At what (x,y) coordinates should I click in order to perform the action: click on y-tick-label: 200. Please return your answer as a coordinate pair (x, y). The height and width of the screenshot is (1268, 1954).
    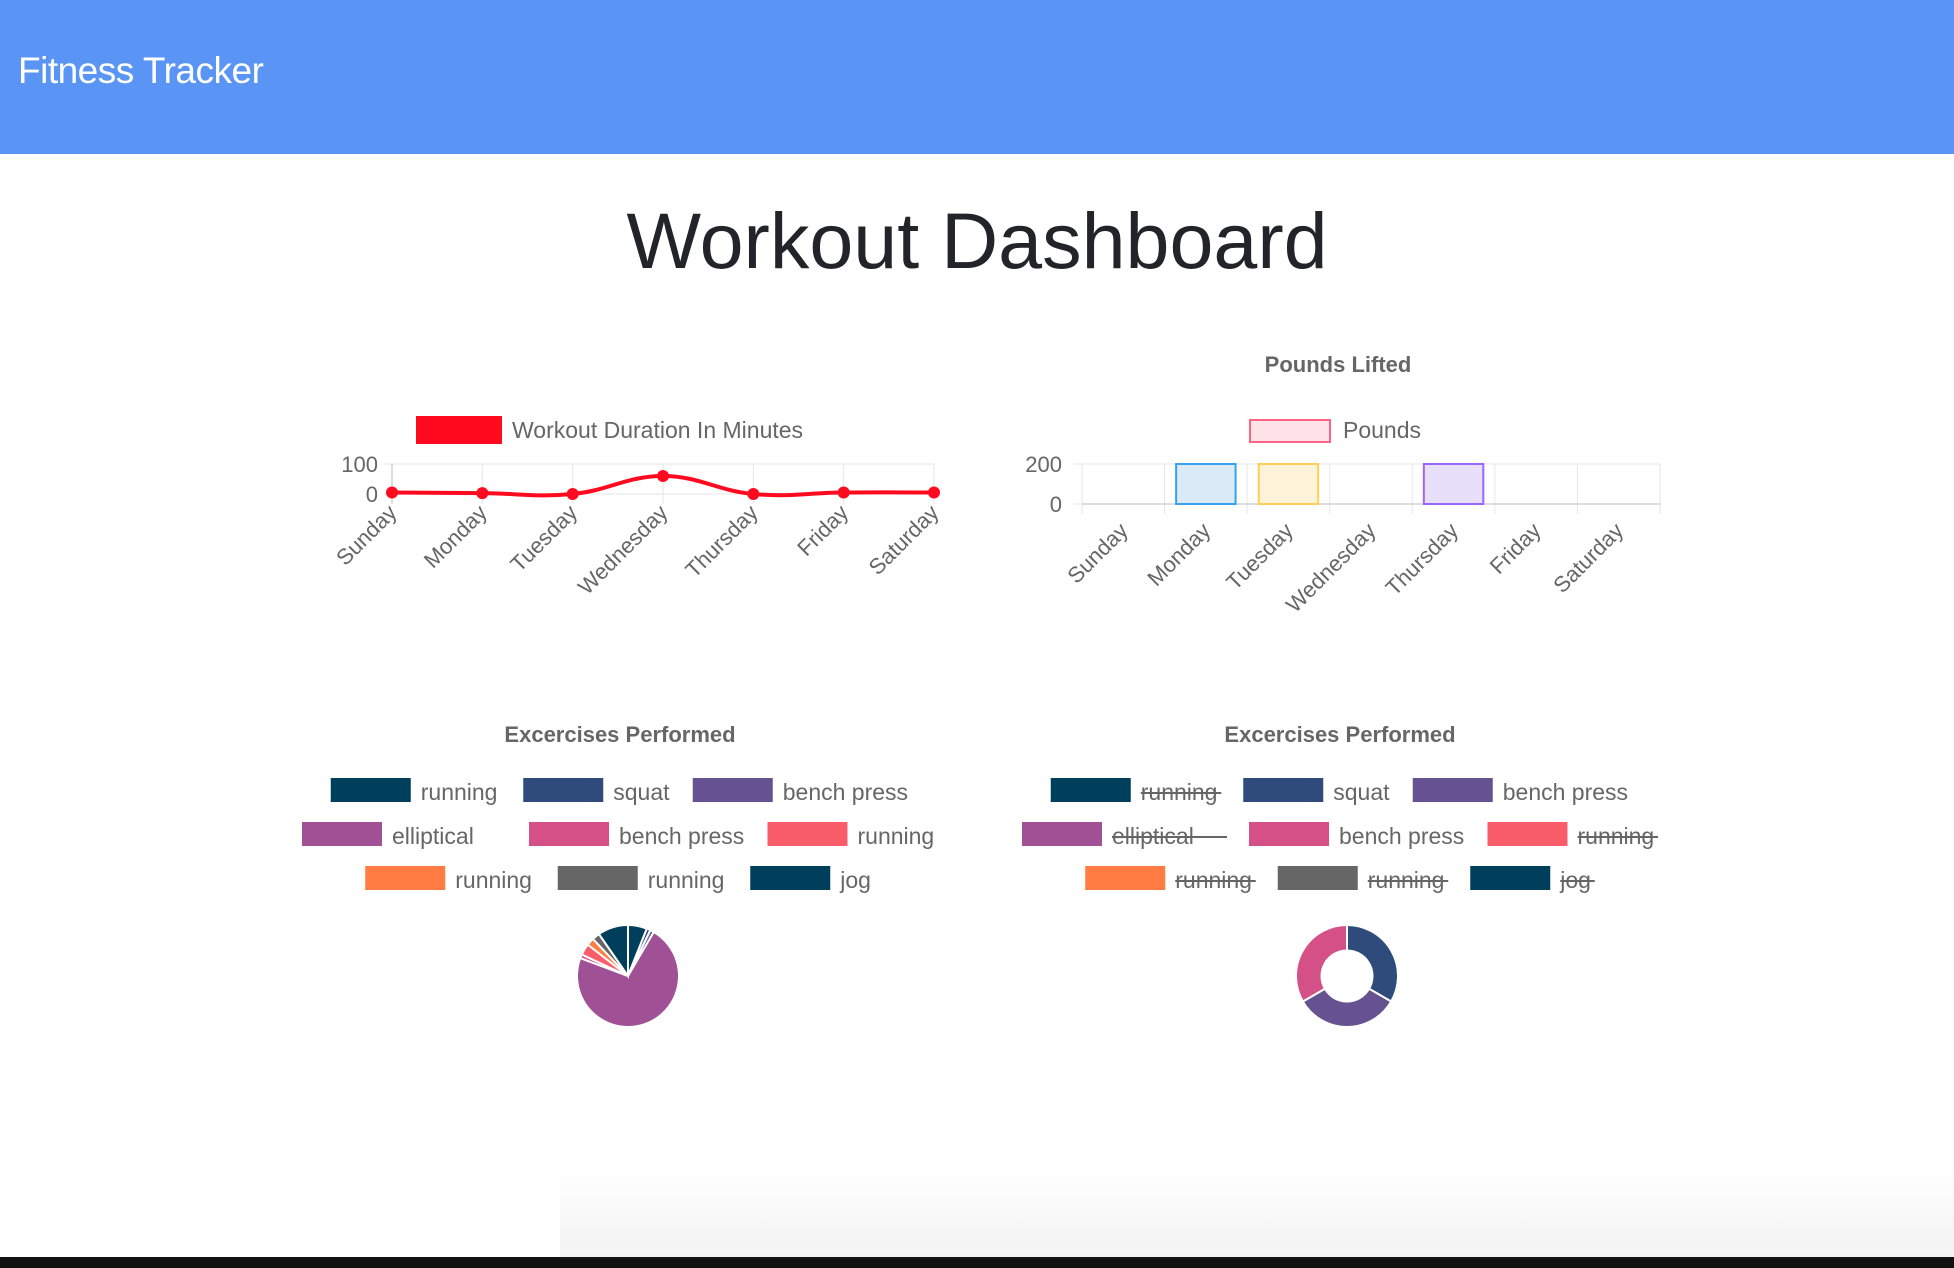
    Looking at the image, I should click on (1043, 464).